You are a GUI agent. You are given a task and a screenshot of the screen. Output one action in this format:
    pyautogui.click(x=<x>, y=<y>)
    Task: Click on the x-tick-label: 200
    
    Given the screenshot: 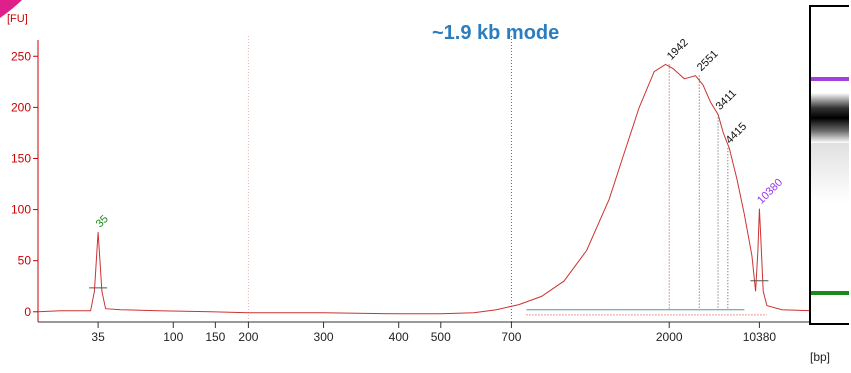 What is the action you would take?
    pyautogui.click(x=248, y=337)
    